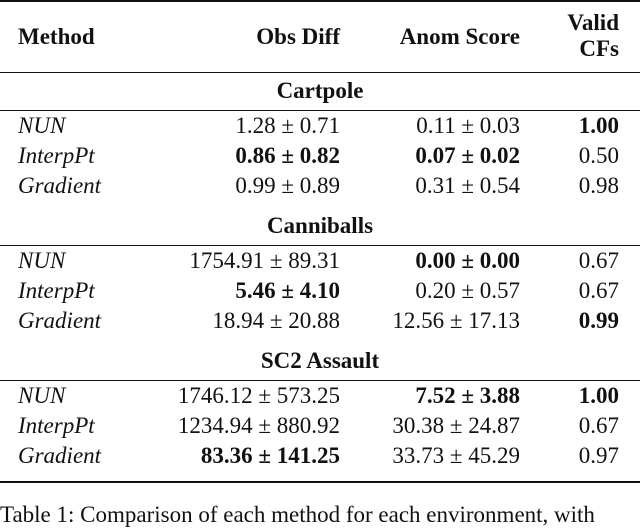 This screenshot has height=528, width=640. I want to click on valid-cfs-cell: 0.50, so click(598, 155).